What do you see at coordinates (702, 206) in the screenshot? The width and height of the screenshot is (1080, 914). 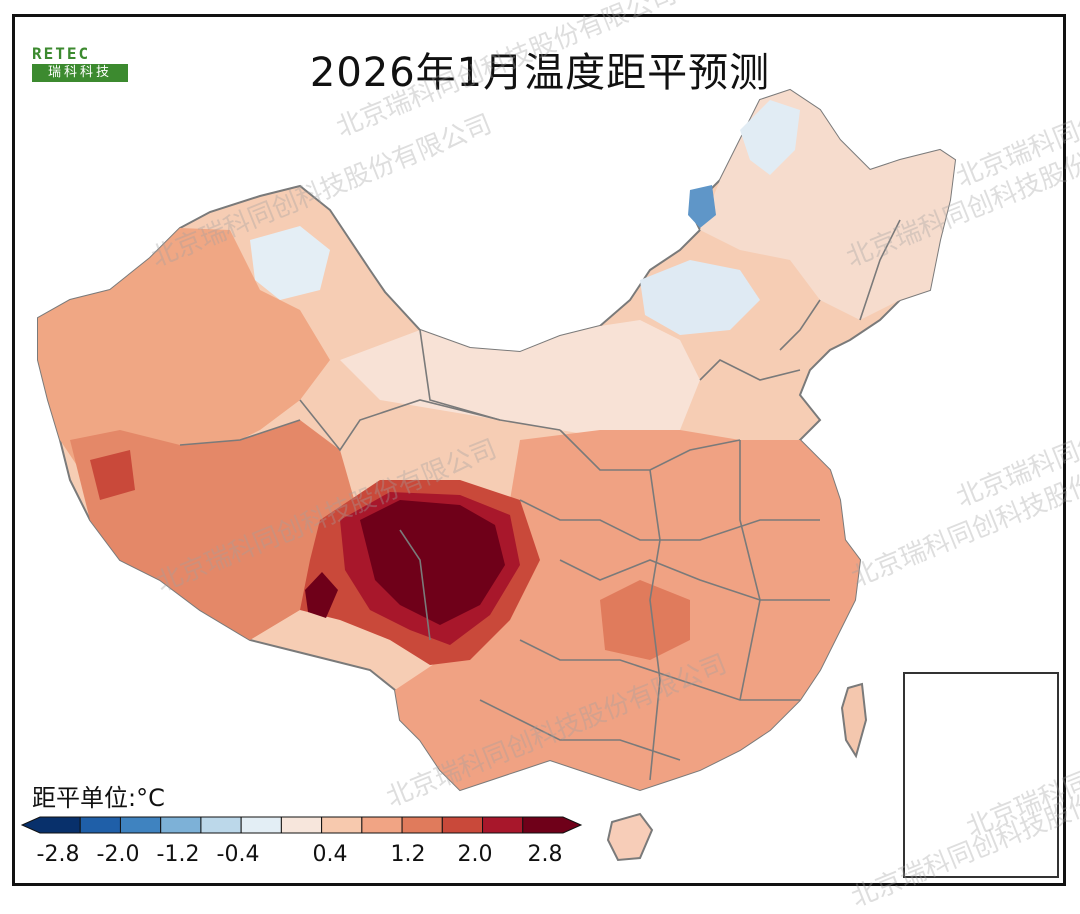 I see `anomaly-zone-cold-spot` at bounding box center [702, 206].